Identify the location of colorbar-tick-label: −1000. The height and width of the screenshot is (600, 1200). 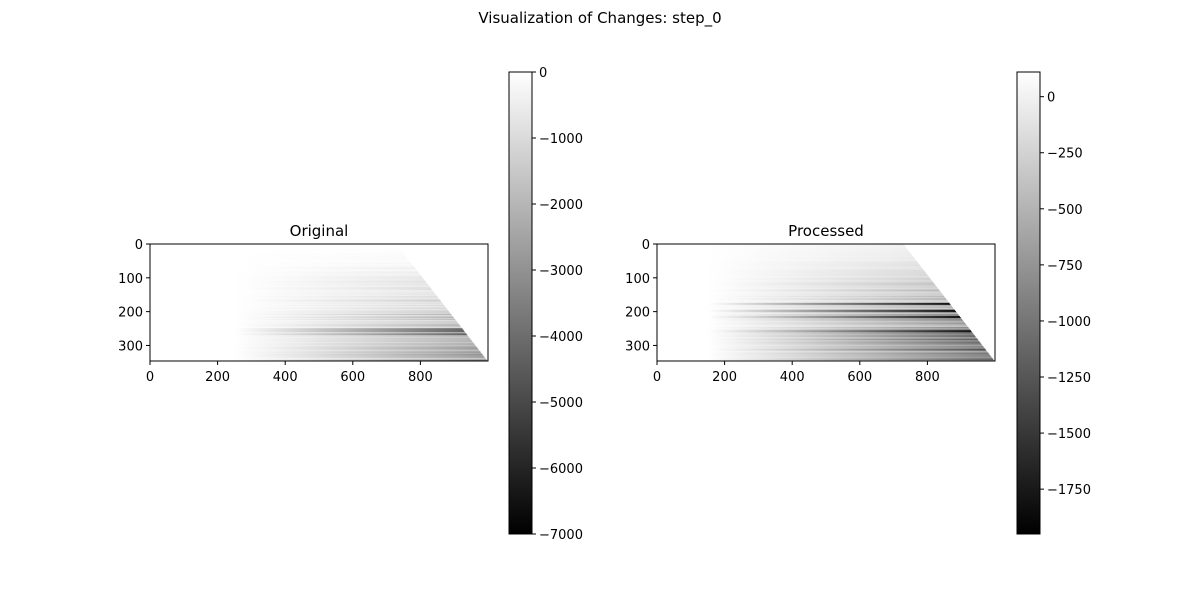
(1069, 322).